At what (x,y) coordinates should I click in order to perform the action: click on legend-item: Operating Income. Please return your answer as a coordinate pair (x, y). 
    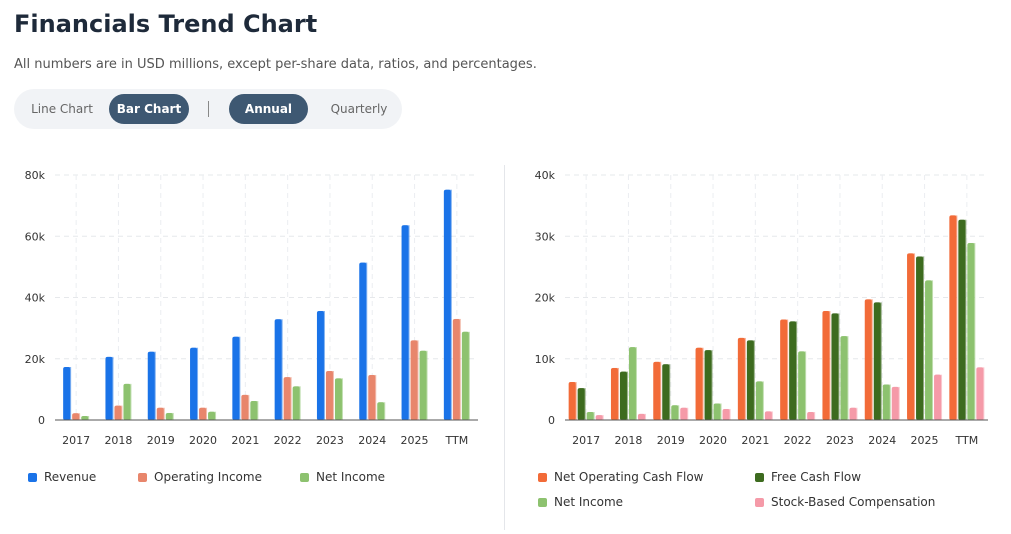
    Looking at the image, I should click on (200, 477).